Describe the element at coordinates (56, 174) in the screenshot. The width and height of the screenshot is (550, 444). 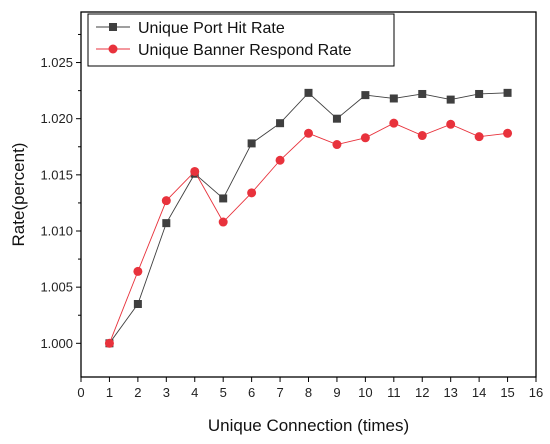
I see `y-tick-label: 1.015` at that location.